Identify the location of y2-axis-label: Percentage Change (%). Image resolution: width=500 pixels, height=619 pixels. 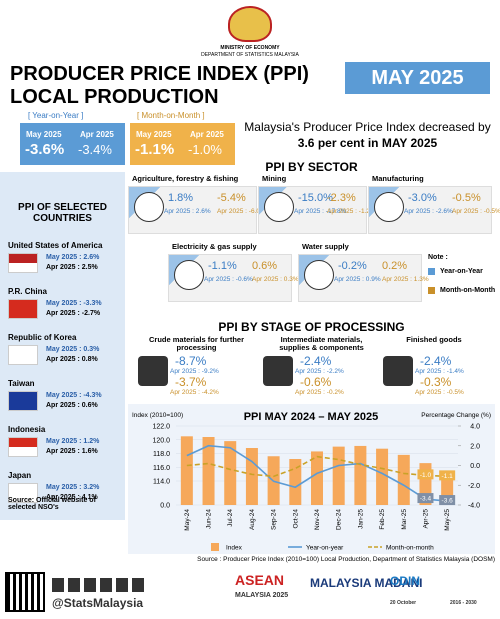
(456, 415).